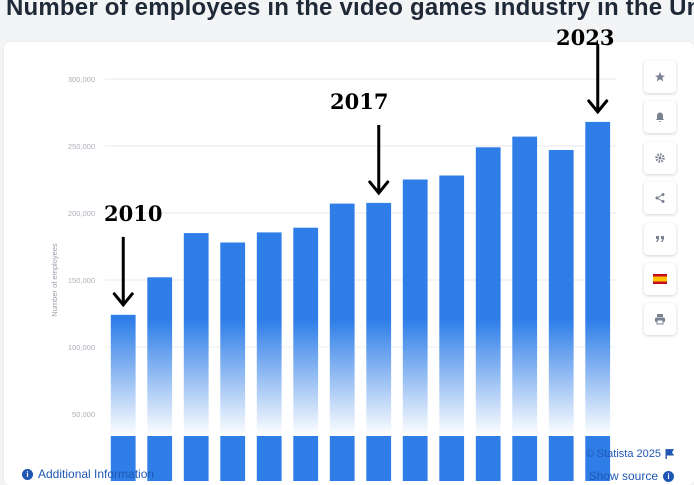  I want to click on additional-information-label: Additional Information, so click(96, 474).